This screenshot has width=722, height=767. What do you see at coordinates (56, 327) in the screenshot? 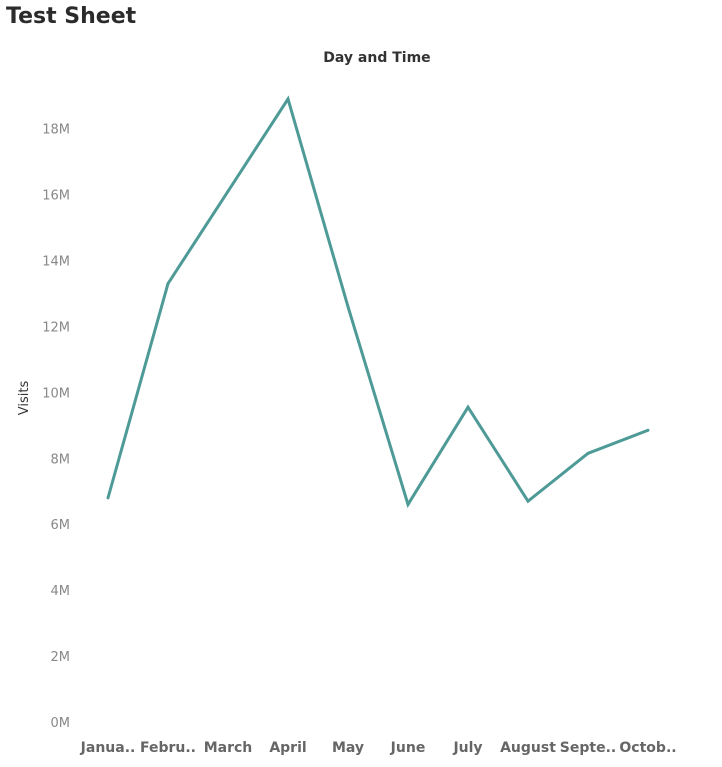
I see `y-tick-label: 12M` at bounding box center [56, 327].